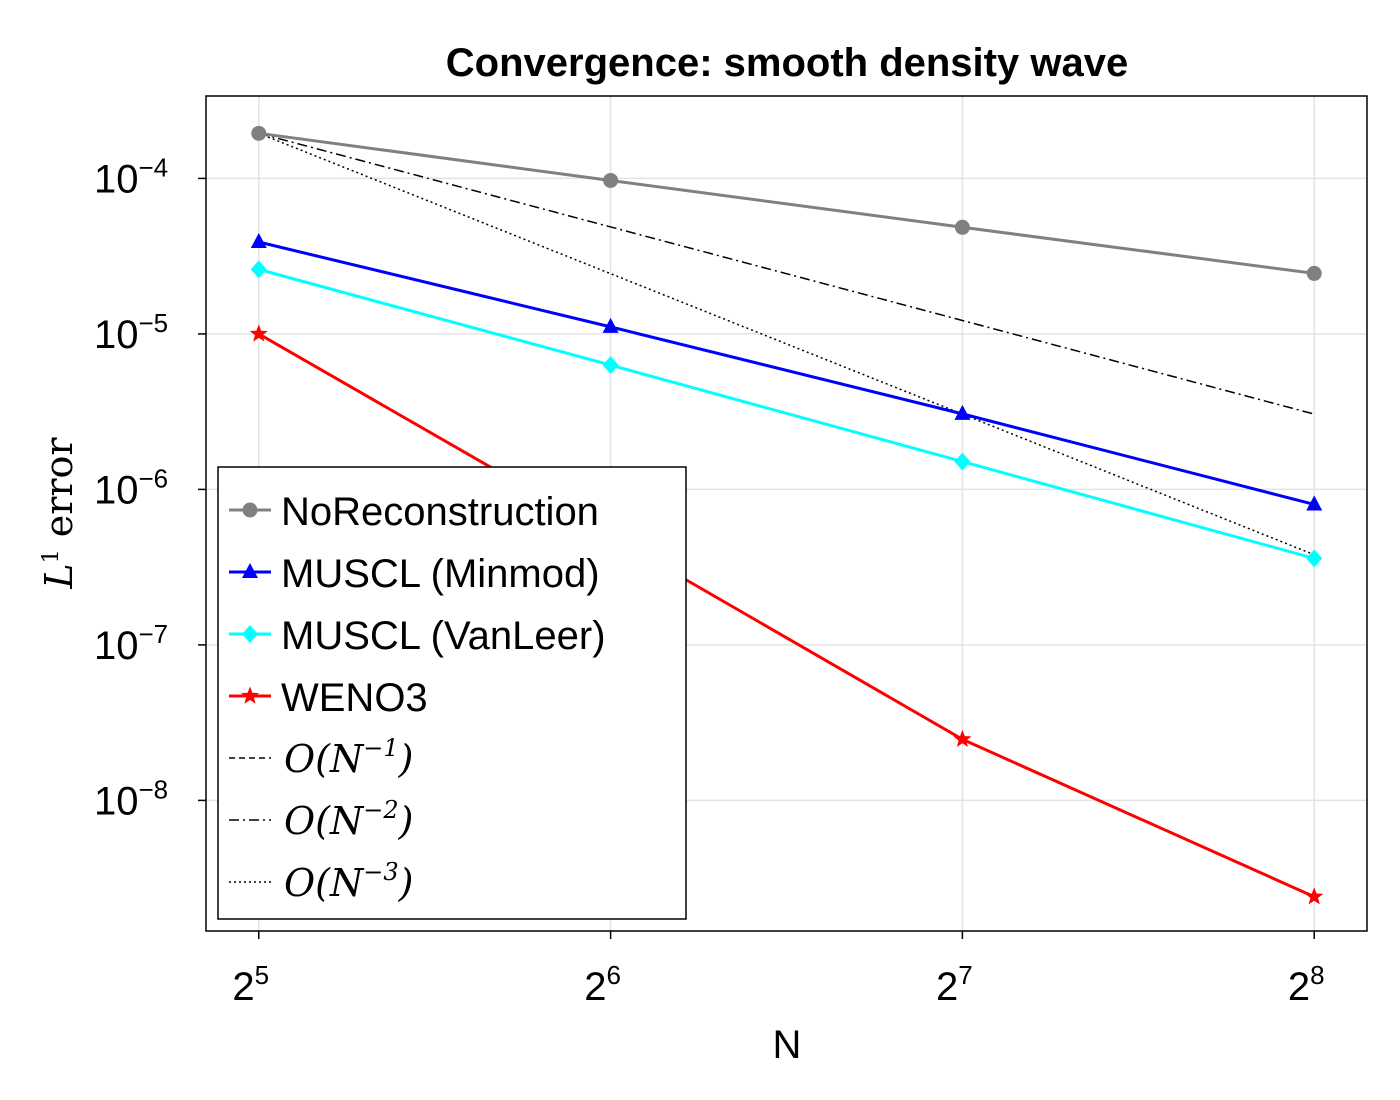 This screenshot has width=1400, height=1100. I want to click on x-axis-label: N, so click(787, 1045).